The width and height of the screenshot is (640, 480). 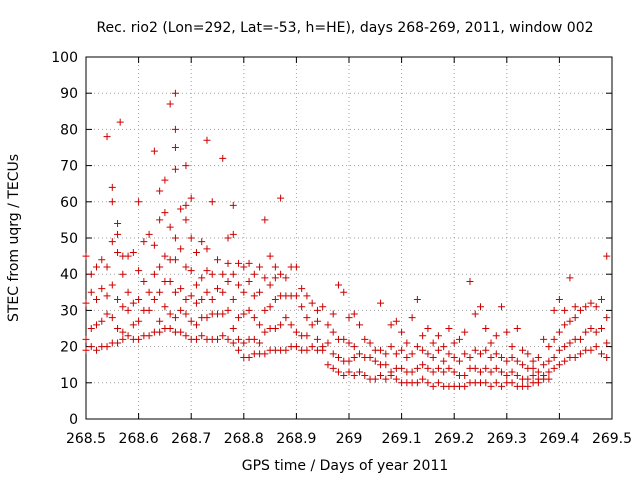 I want to click on y-tick-label: 30, so click(x=69, y=311).